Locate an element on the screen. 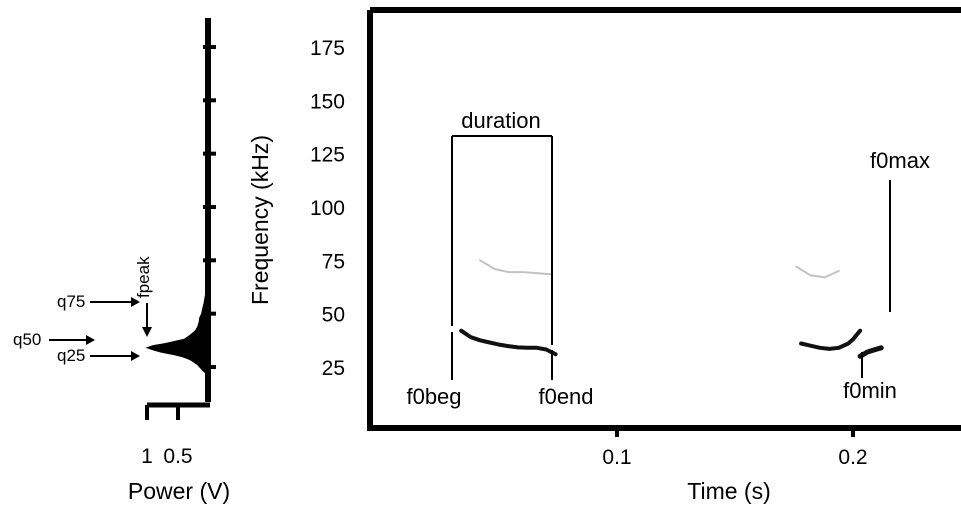 The width and height of the screenshot is (961, 506). q50-label: q50 is located at coordinates (27, 339).